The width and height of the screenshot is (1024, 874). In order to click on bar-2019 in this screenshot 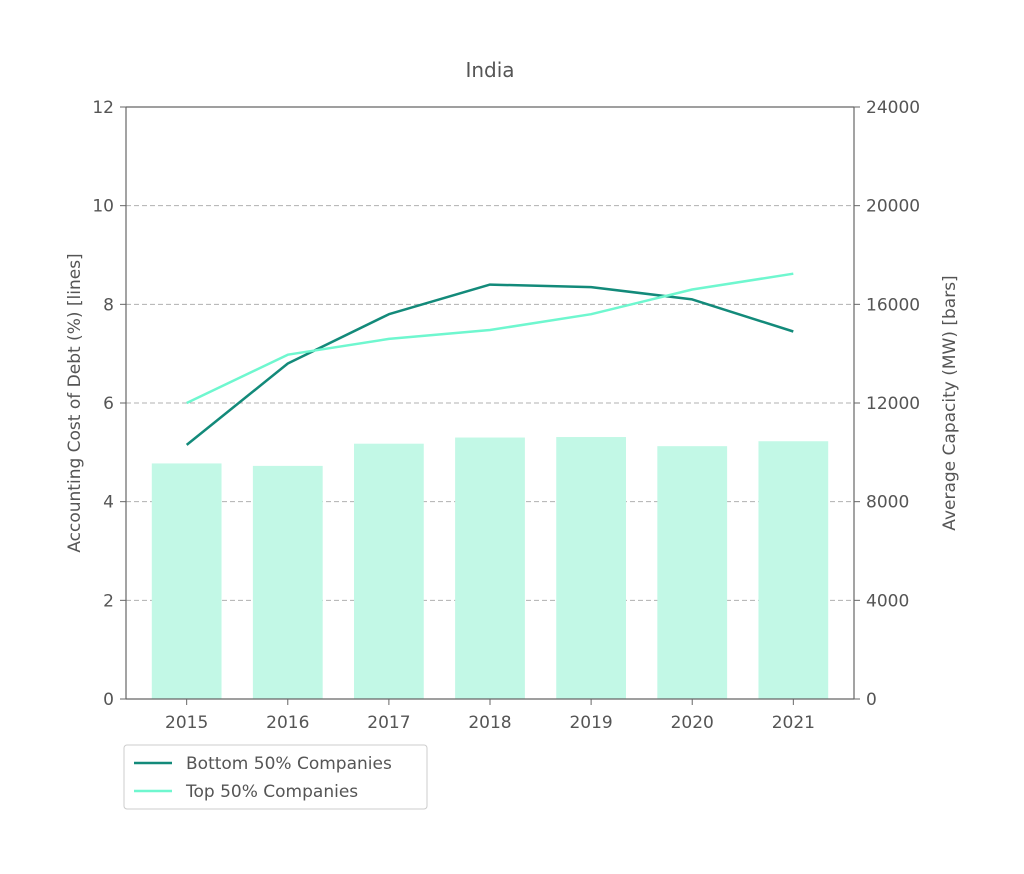, I will do `click(591, 568)`.